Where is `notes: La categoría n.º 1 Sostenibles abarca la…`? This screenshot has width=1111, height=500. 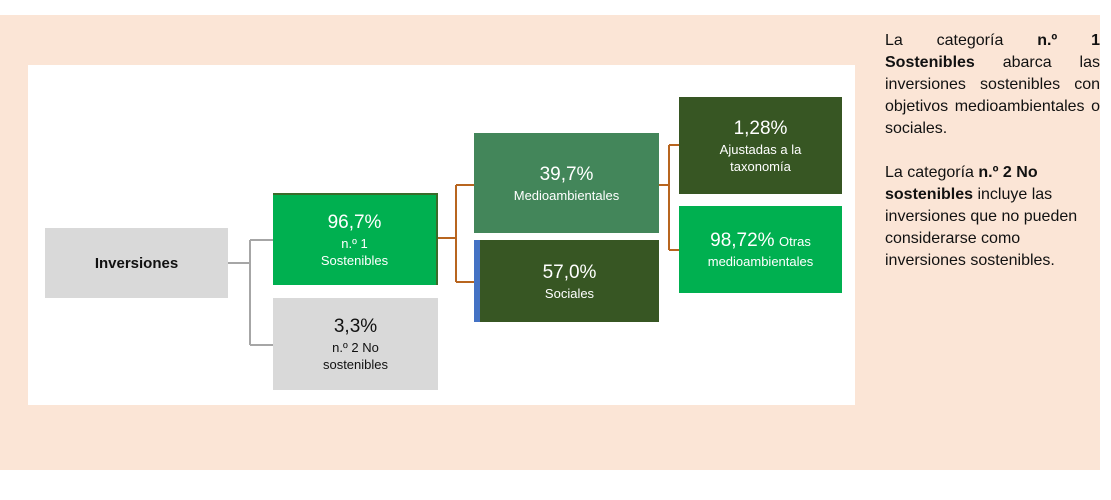
notes: La categoría n.º 1 Sostenibles abarca la… is located at coordinates (992, 162).